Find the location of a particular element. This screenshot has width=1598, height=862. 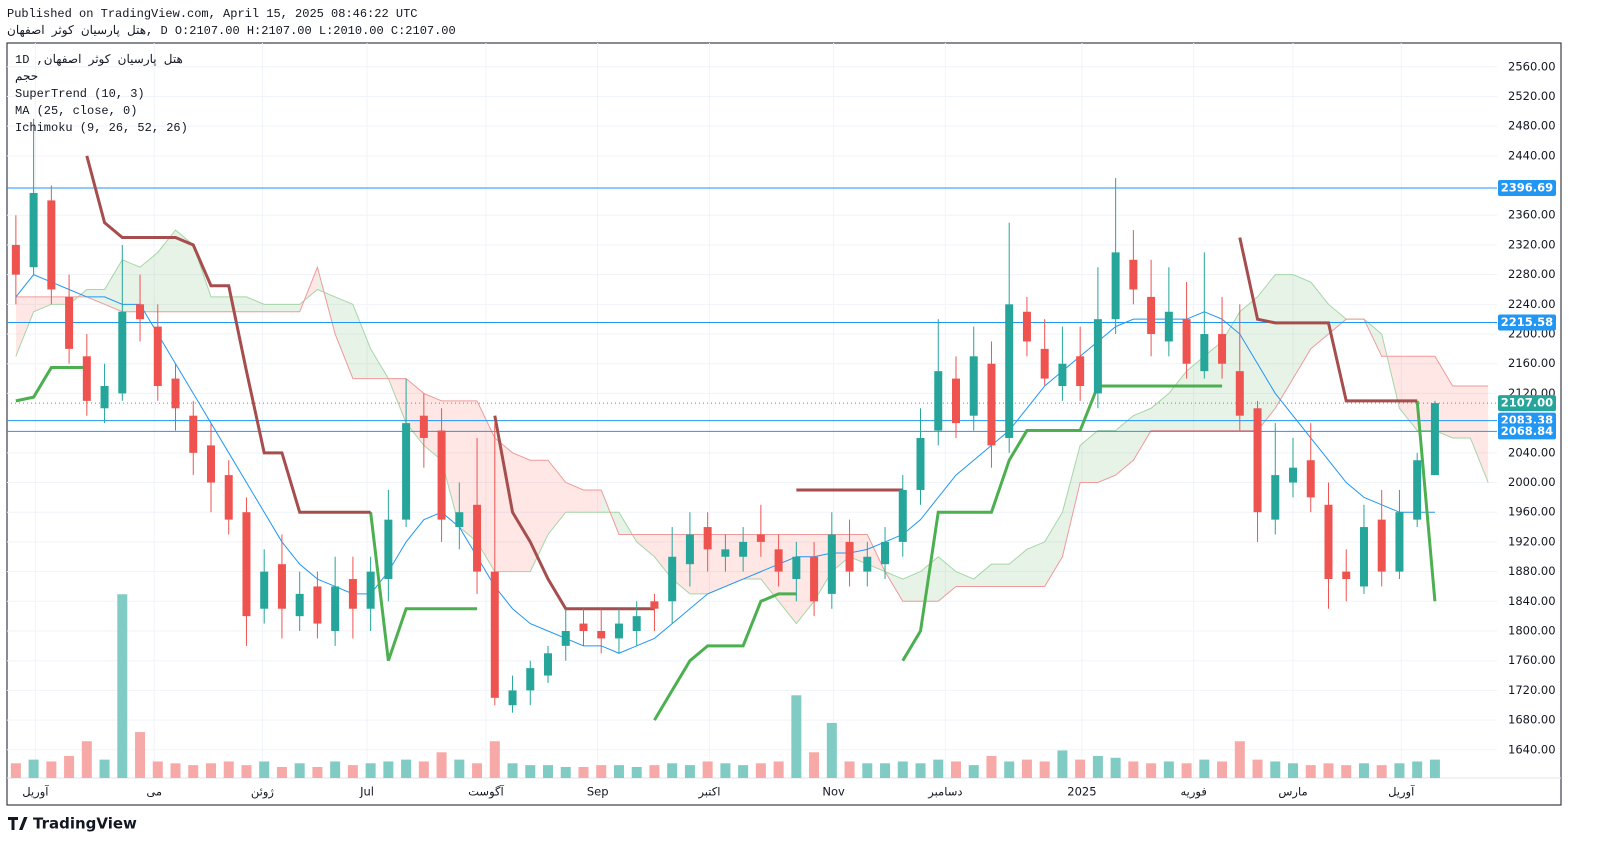

y-tick-label: 1880.00 is located at coordinates (1532, 571).